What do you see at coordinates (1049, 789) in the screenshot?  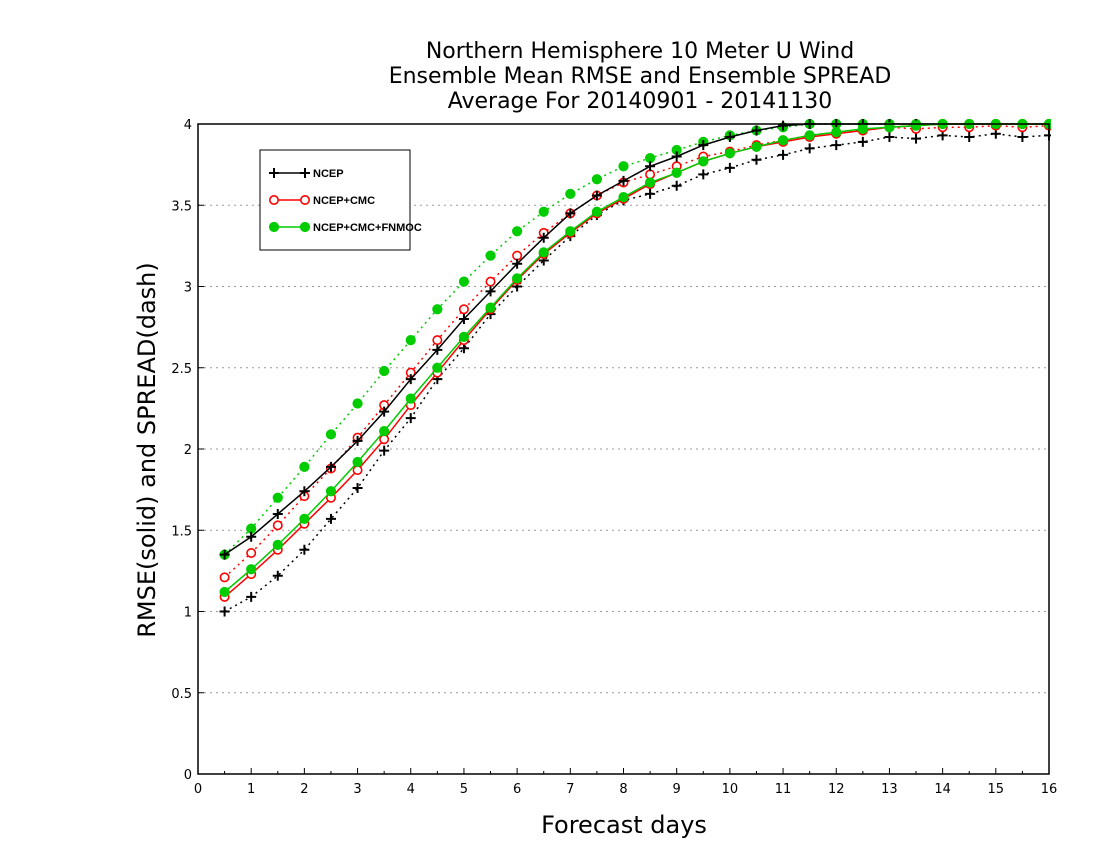 I see `x-tick-label: 16` at bounding box center [1049, 789].